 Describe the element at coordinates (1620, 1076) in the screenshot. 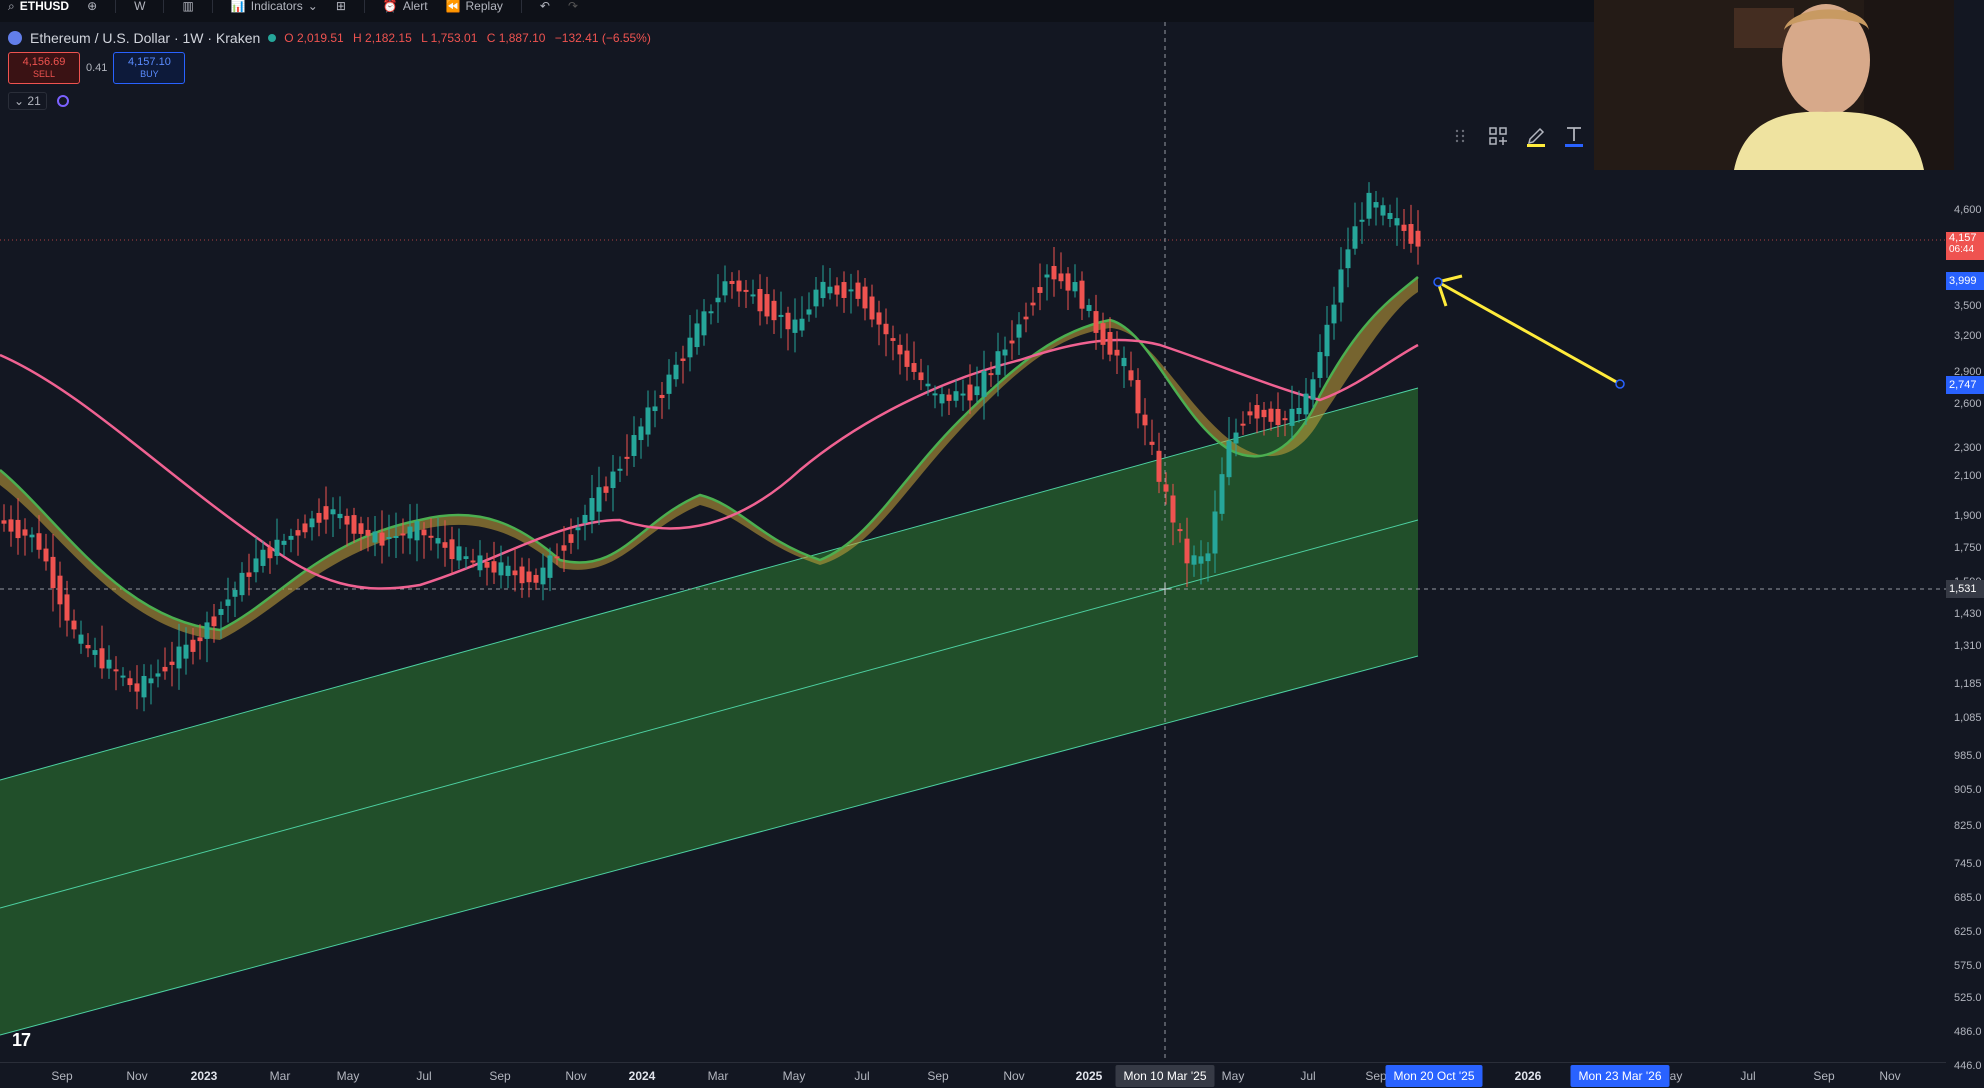

I see `range-end-badge: Mon 23 Mar '26` at that location.